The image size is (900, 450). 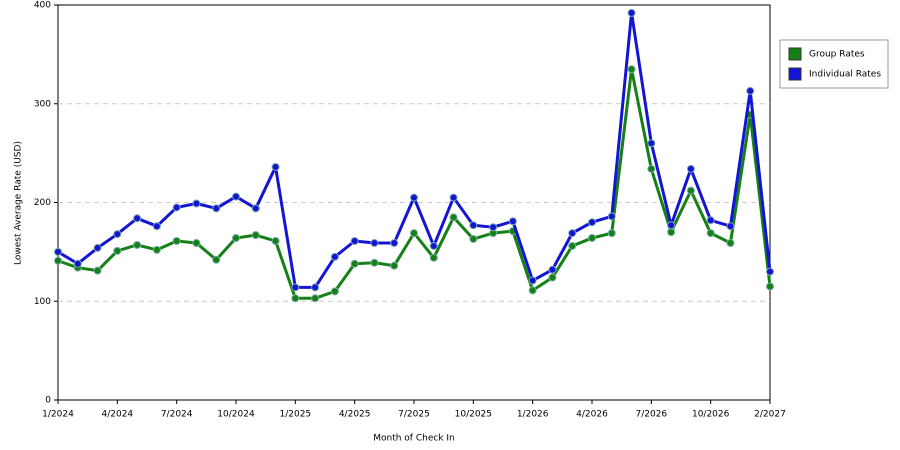 What do you see at coordinates (592, 415) in the screenshot?
I see `x-tick-label: 4/2026` at bounding box center [592, 415].